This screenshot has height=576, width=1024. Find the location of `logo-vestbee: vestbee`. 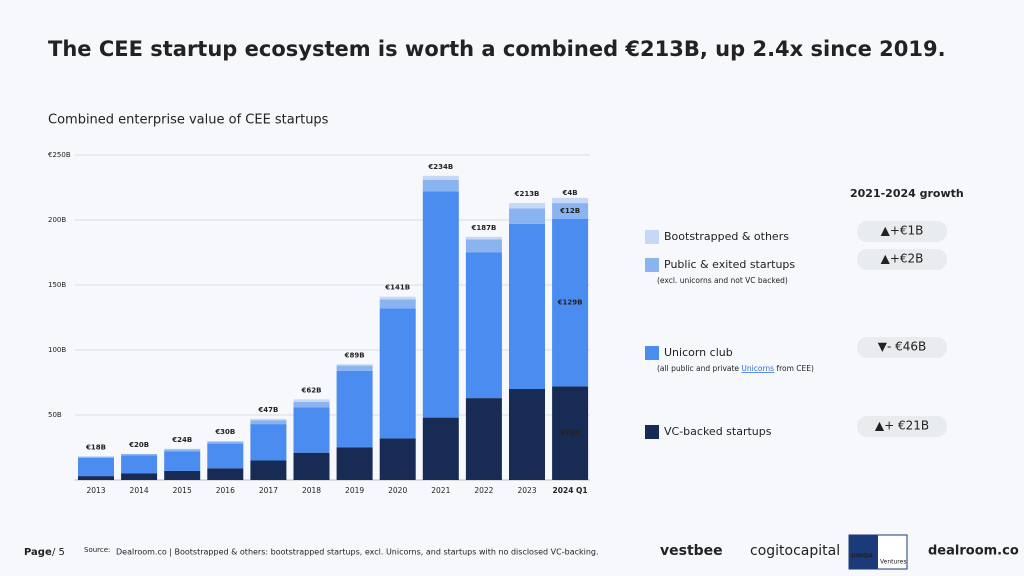

logo-vestbee: vestbee is located at coordinates (691, 551).